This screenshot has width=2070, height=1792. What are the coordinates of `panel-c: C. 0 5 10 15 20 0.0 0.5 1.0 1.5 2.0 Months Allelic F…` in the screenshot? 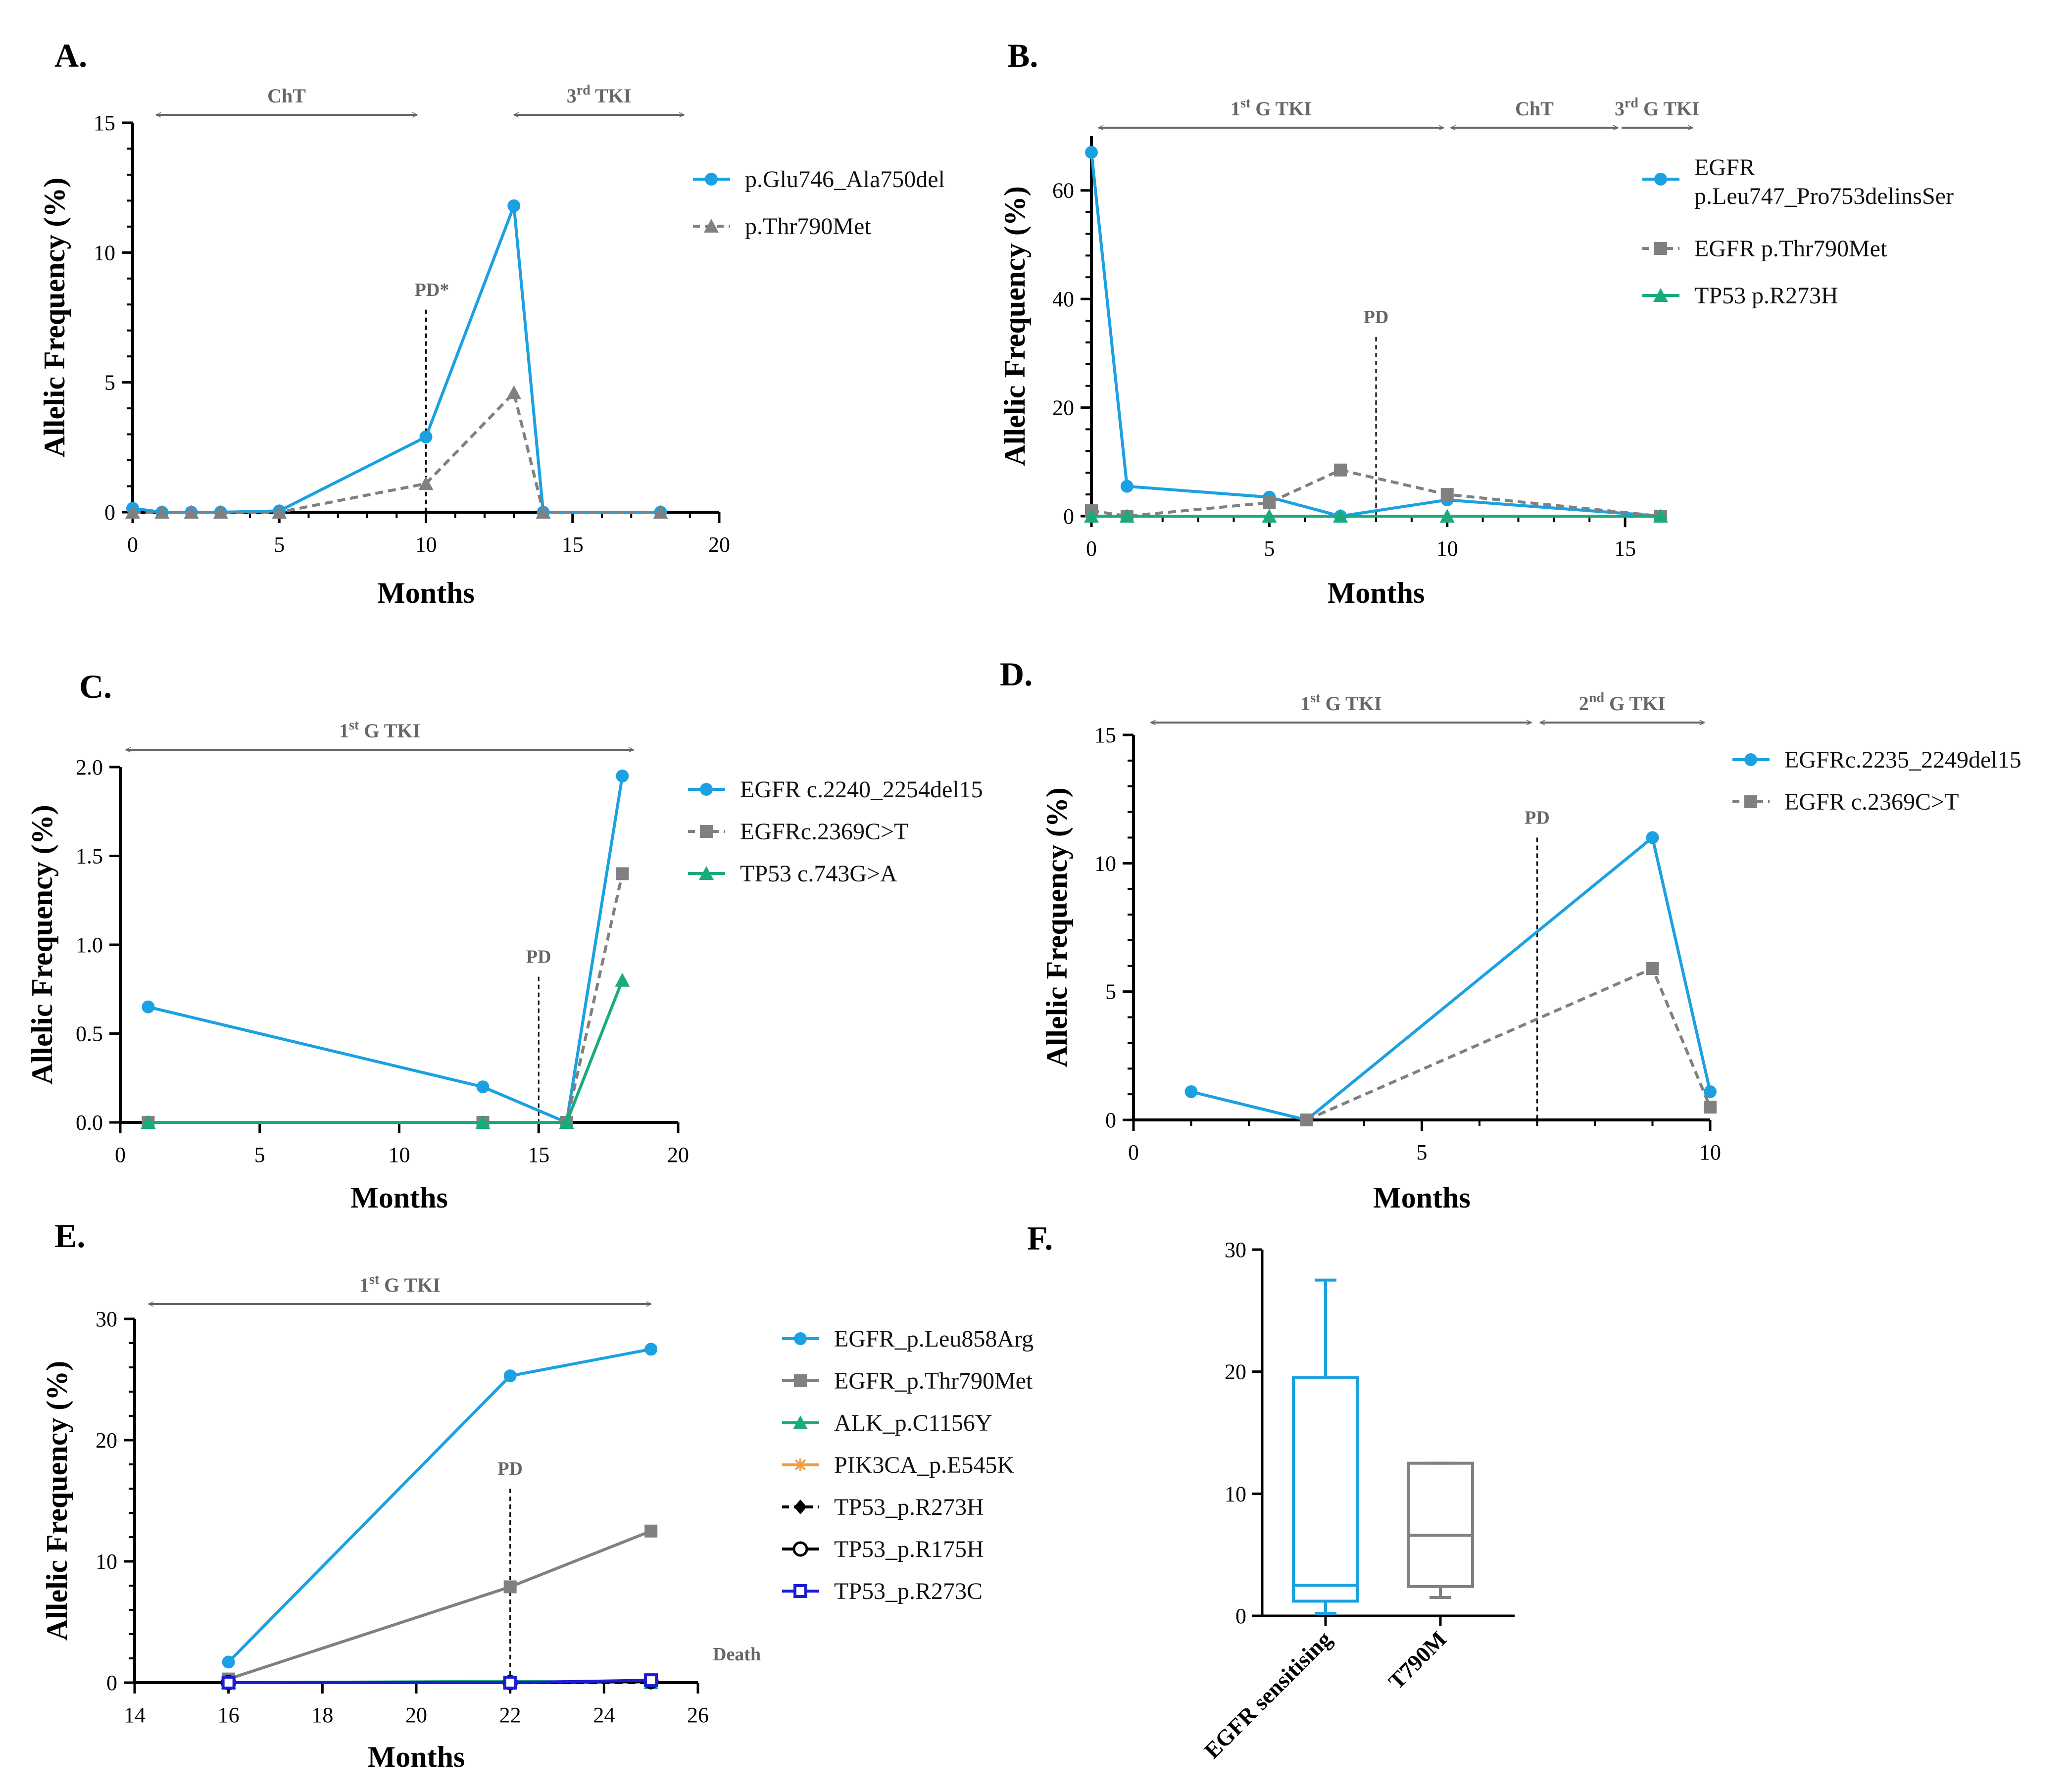 It's located at (505, 941).